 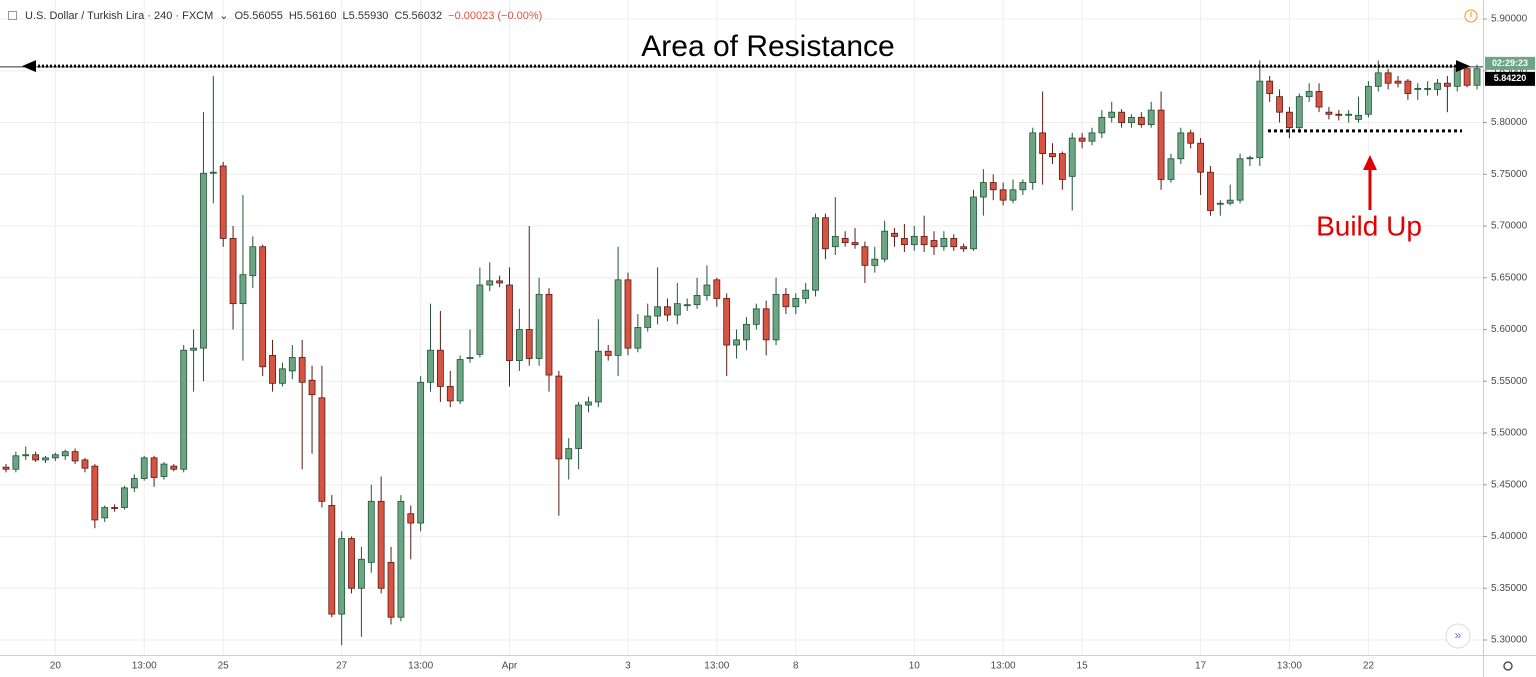 I want to click on info-icon, so click(x=1471, y=16).